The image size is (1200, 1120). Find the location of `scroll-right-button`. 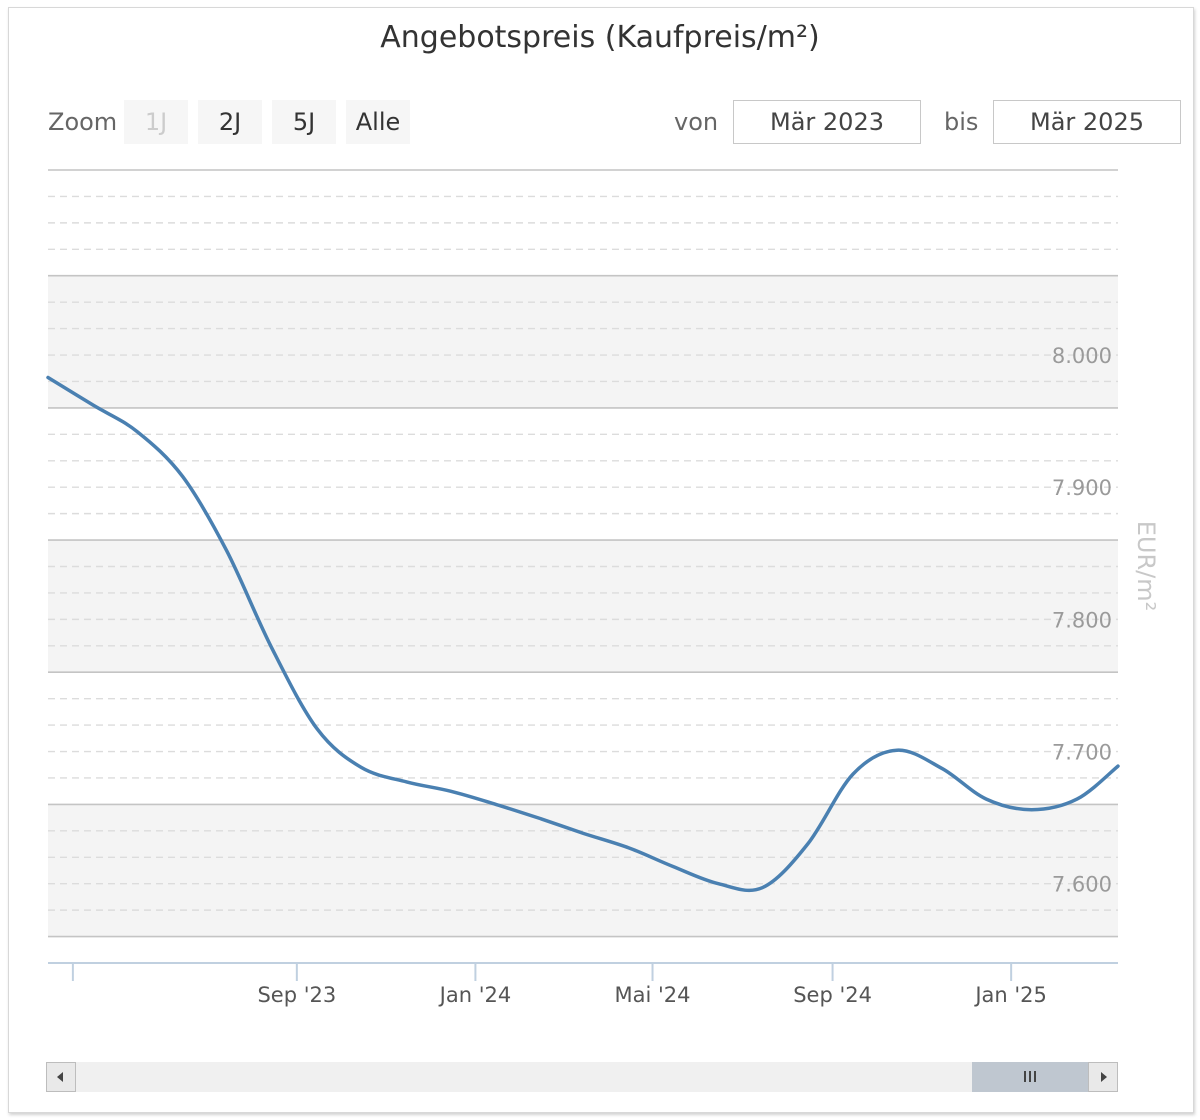

scroll-right-button is located at coordinates (1103, 1077).